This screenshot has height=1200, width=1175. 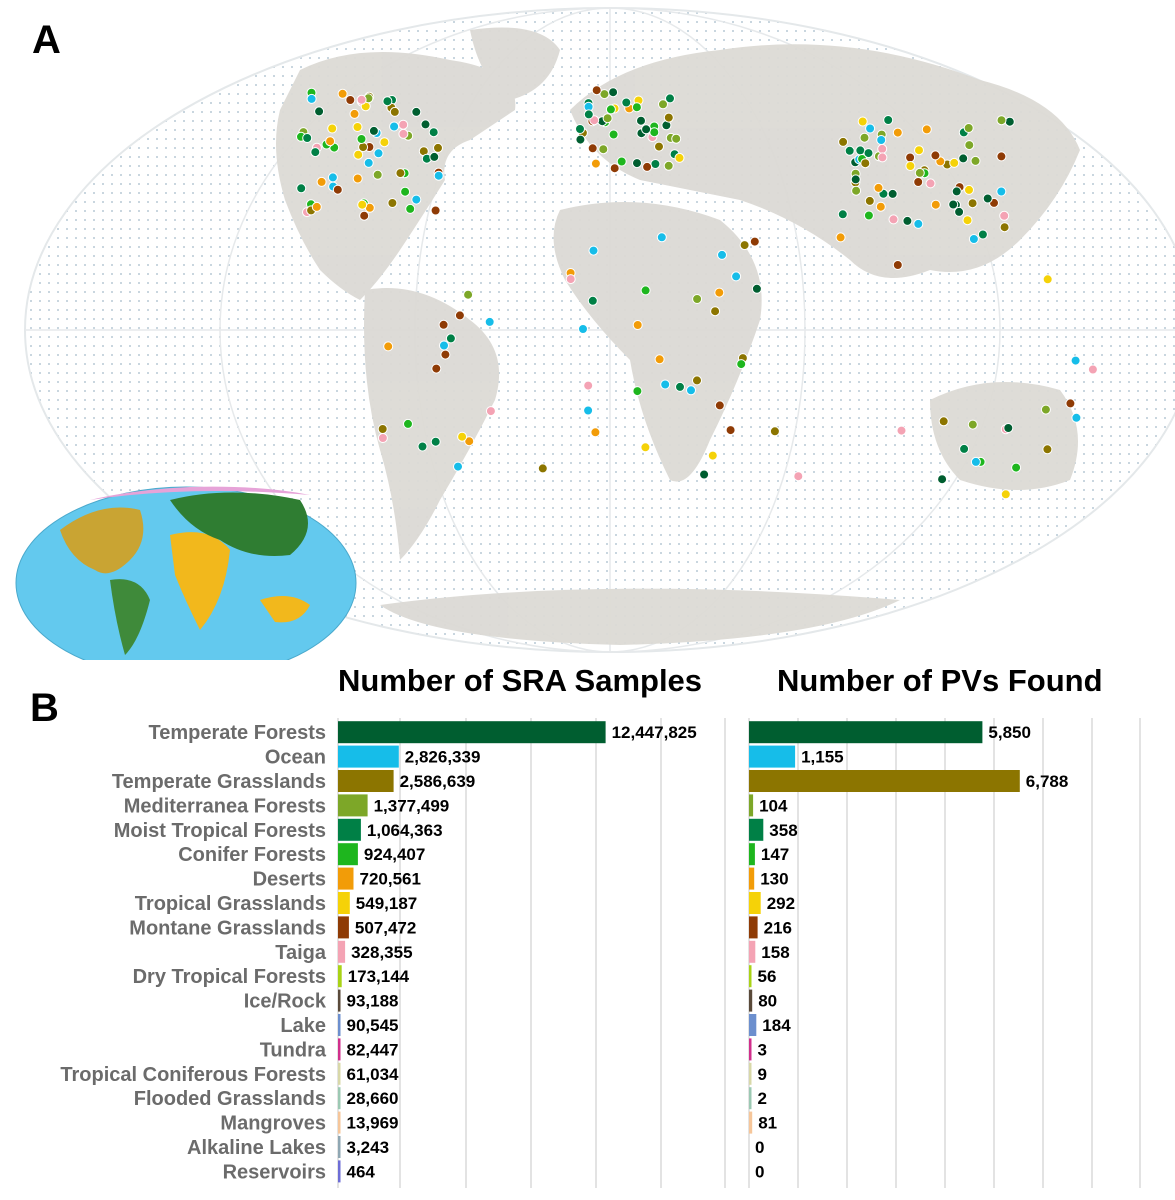 I want to click on greenland, so click(x=515, y=63).